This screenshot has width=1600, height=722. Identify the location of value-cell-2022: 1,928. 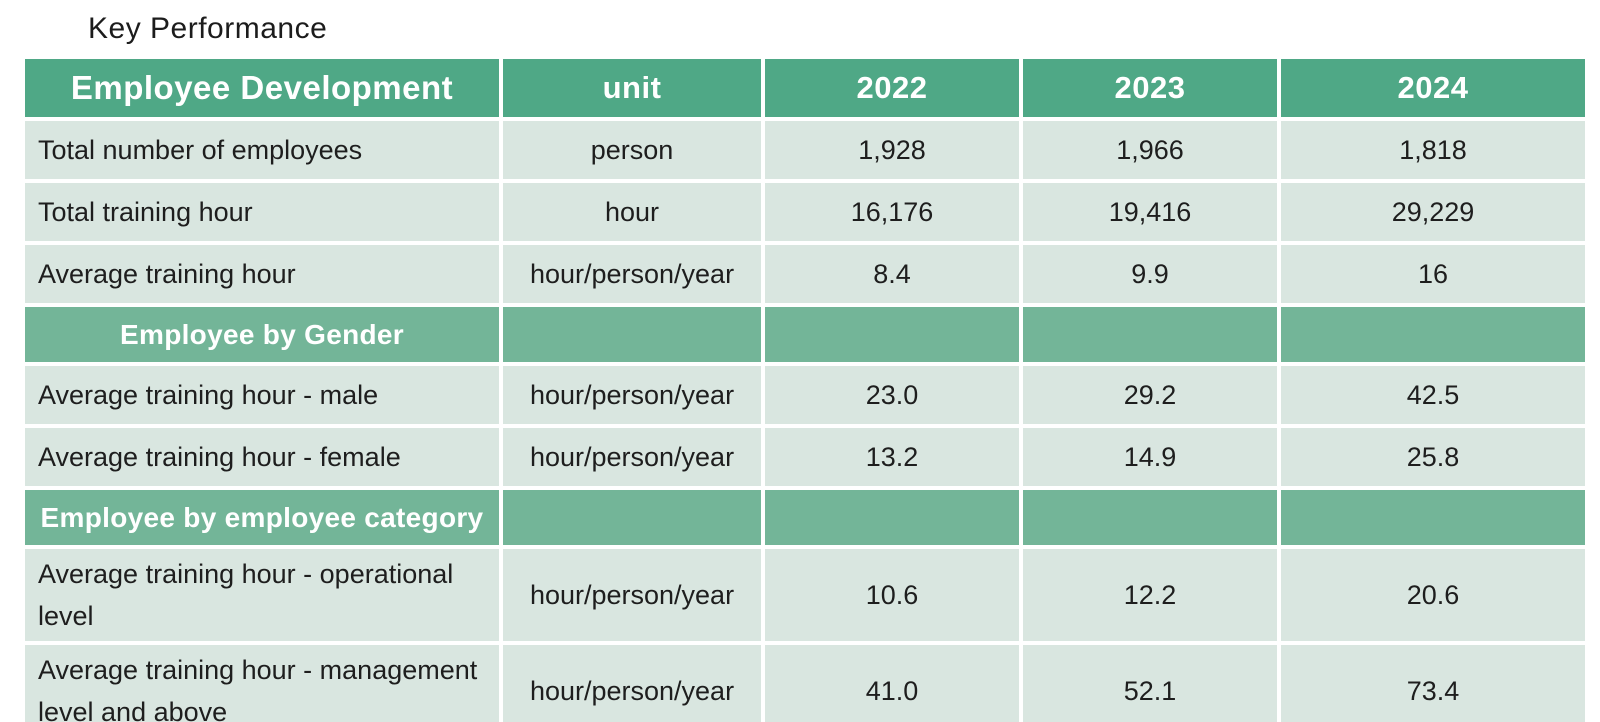
(892, 150).